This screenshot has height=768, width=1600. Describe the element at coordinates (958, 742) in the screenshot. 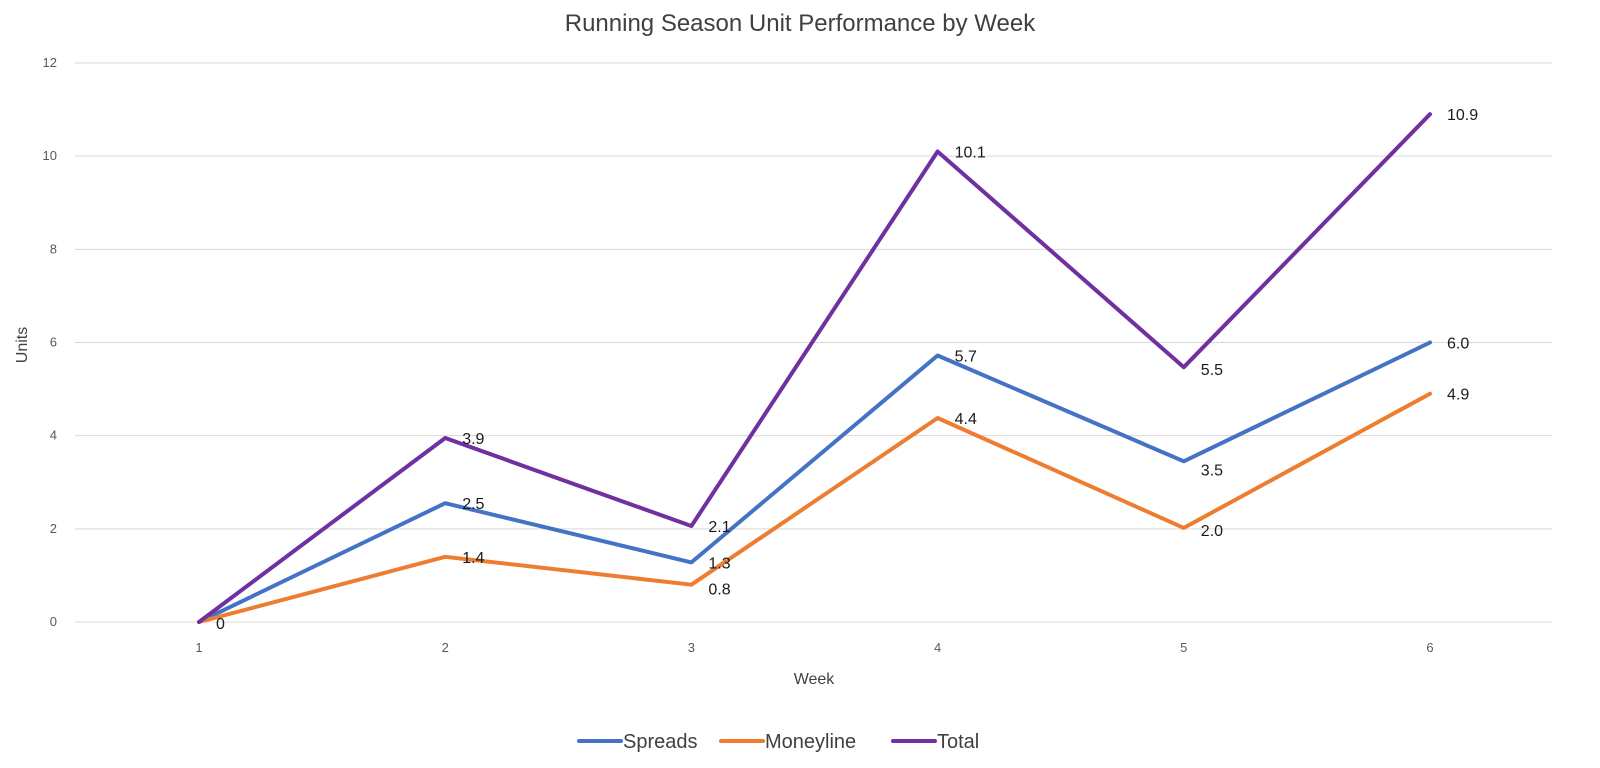

I see `legend-label: Total` at that location.